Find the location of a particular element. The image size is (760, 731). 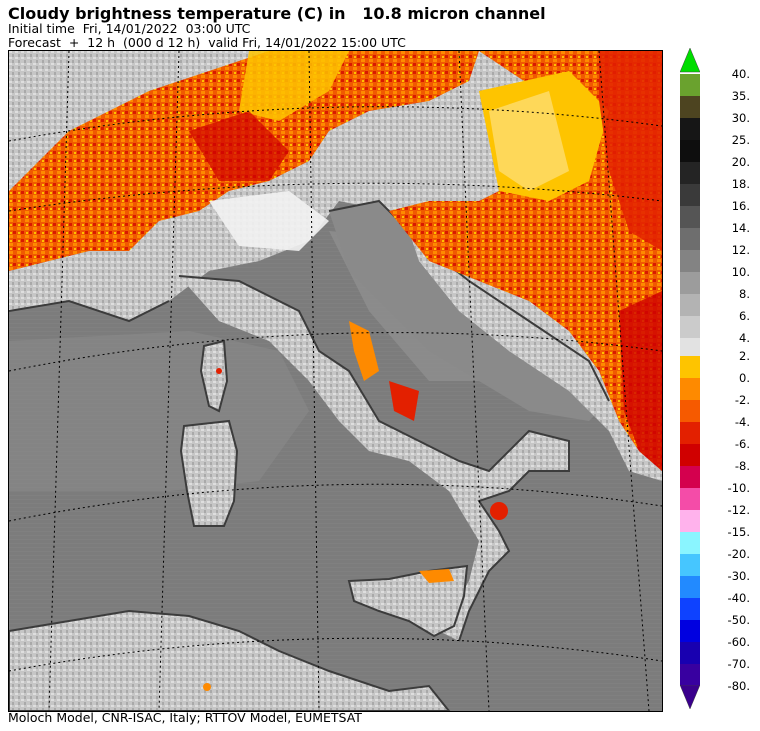

colorbar-label: 2. is located at coordinates (744, 356).